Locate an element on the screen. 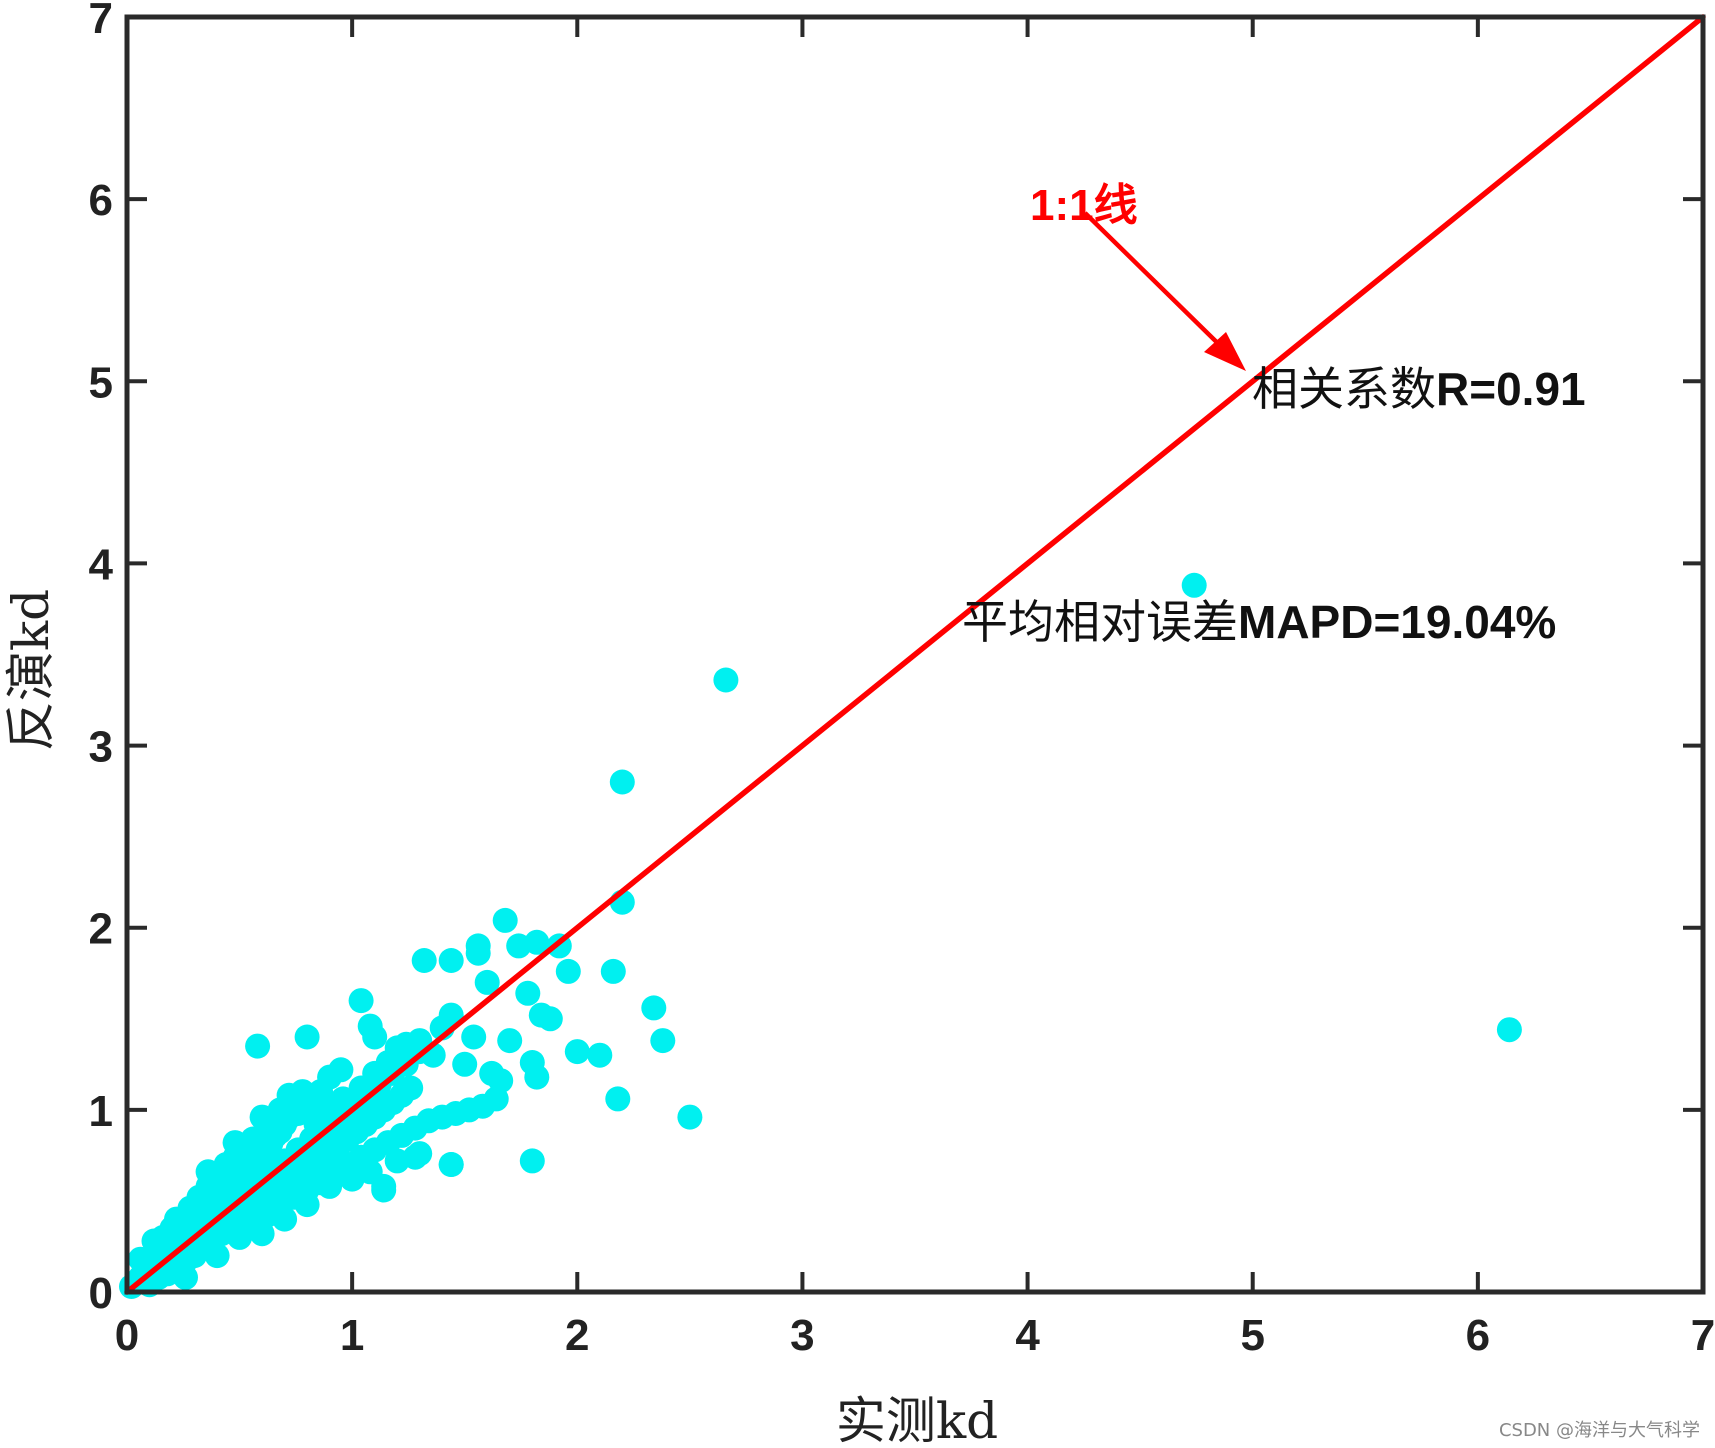 Image resolution: width=1715 pixels, height=1448 pixels. correlation-value: R=0.91 is located at coordinates (1511, 389).